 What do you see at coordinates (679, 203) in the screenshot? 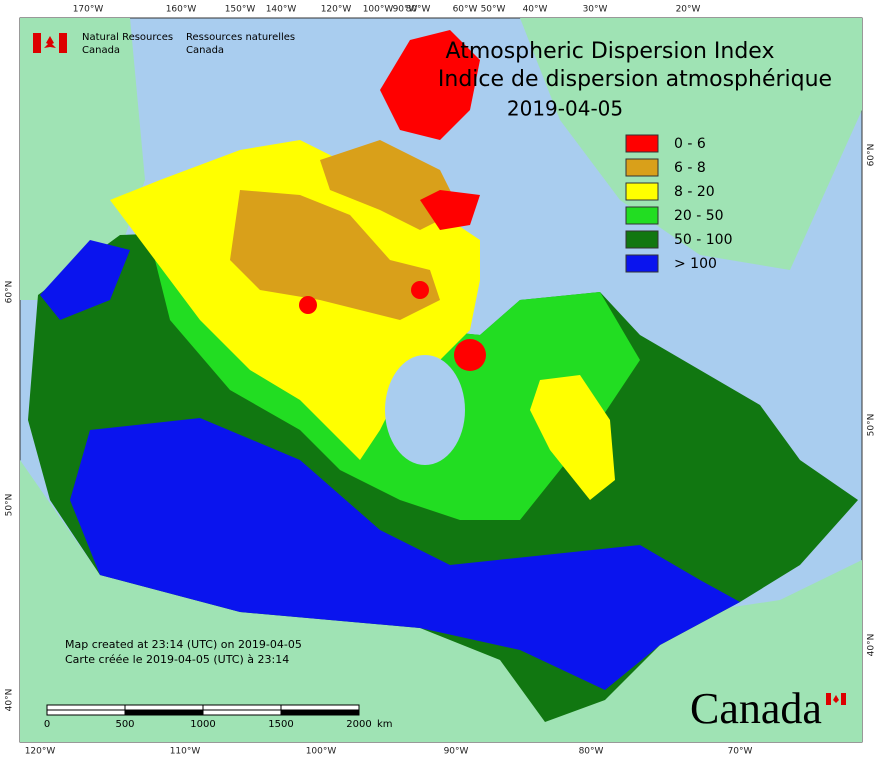
I see `legend: 0 - 6 6 - 8 8 - 20 20 - 50 50 - 100 > 100` at bounding box center [679, 203].